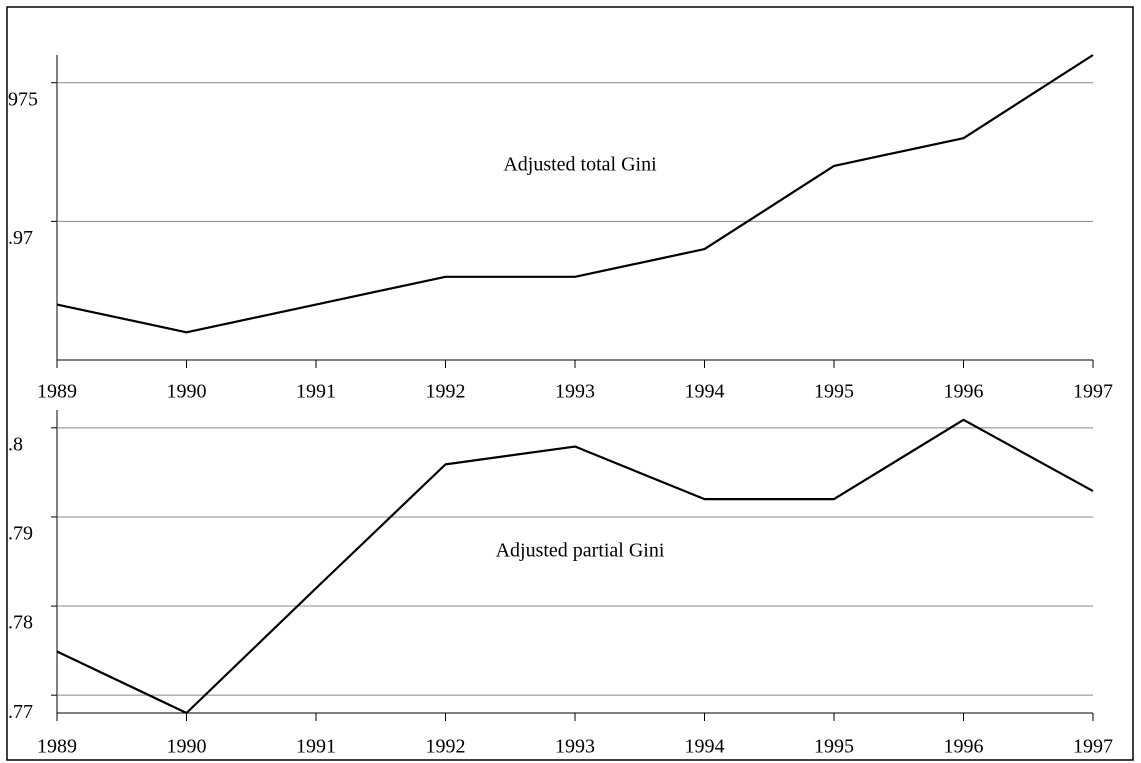  I want to click on y-tick-label: 975, so click(23, 99).